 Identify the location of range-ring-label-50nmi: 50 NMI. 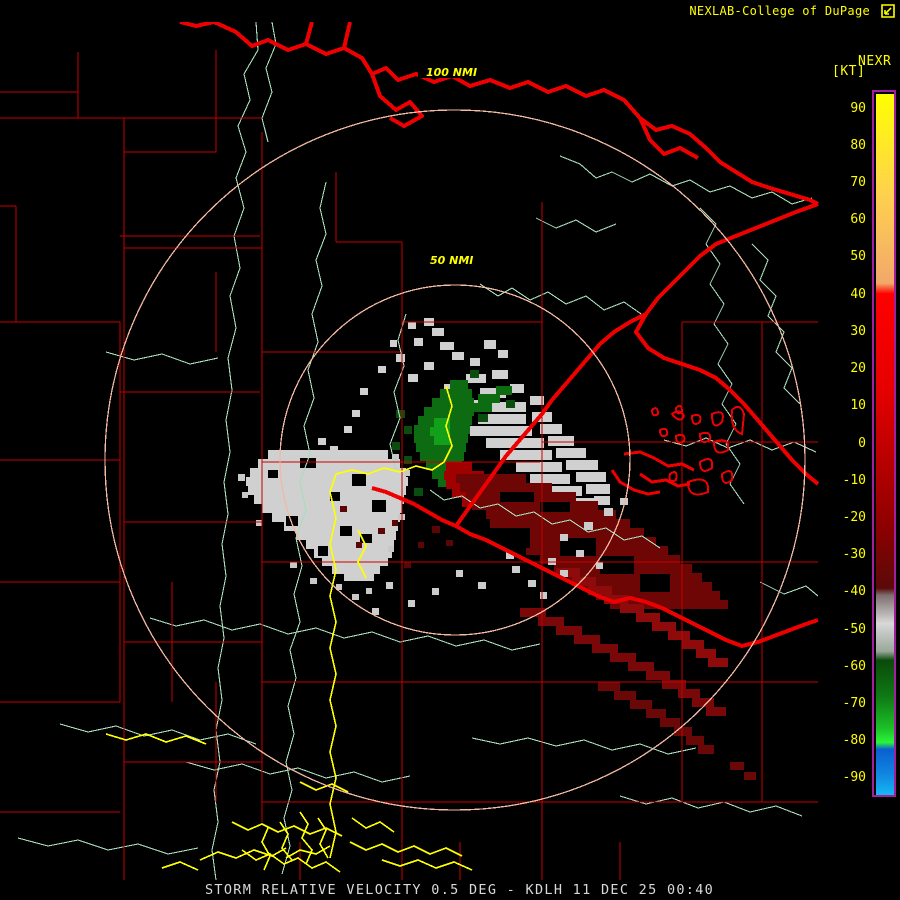
(451, 260).